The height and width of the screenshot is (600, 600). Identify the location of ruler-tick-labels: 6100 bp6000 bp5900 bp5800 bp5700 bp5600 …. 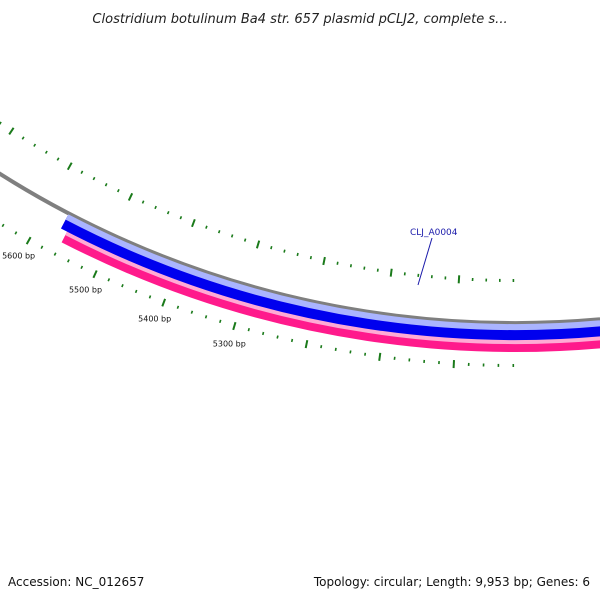
(124, 300).